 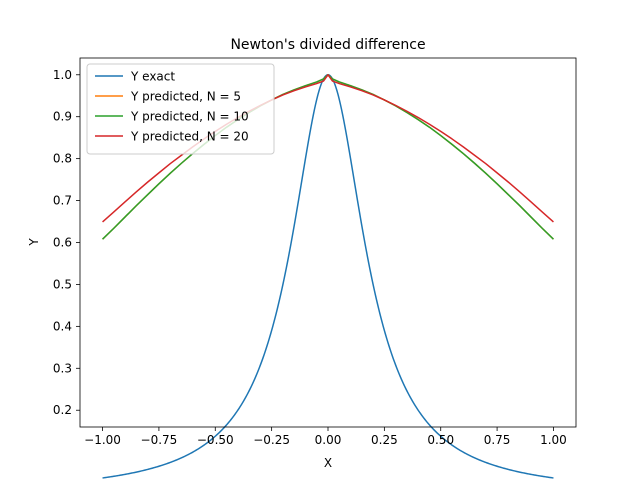 I want to click on y-tick-label: 0.3, so click(x=62, y=368).